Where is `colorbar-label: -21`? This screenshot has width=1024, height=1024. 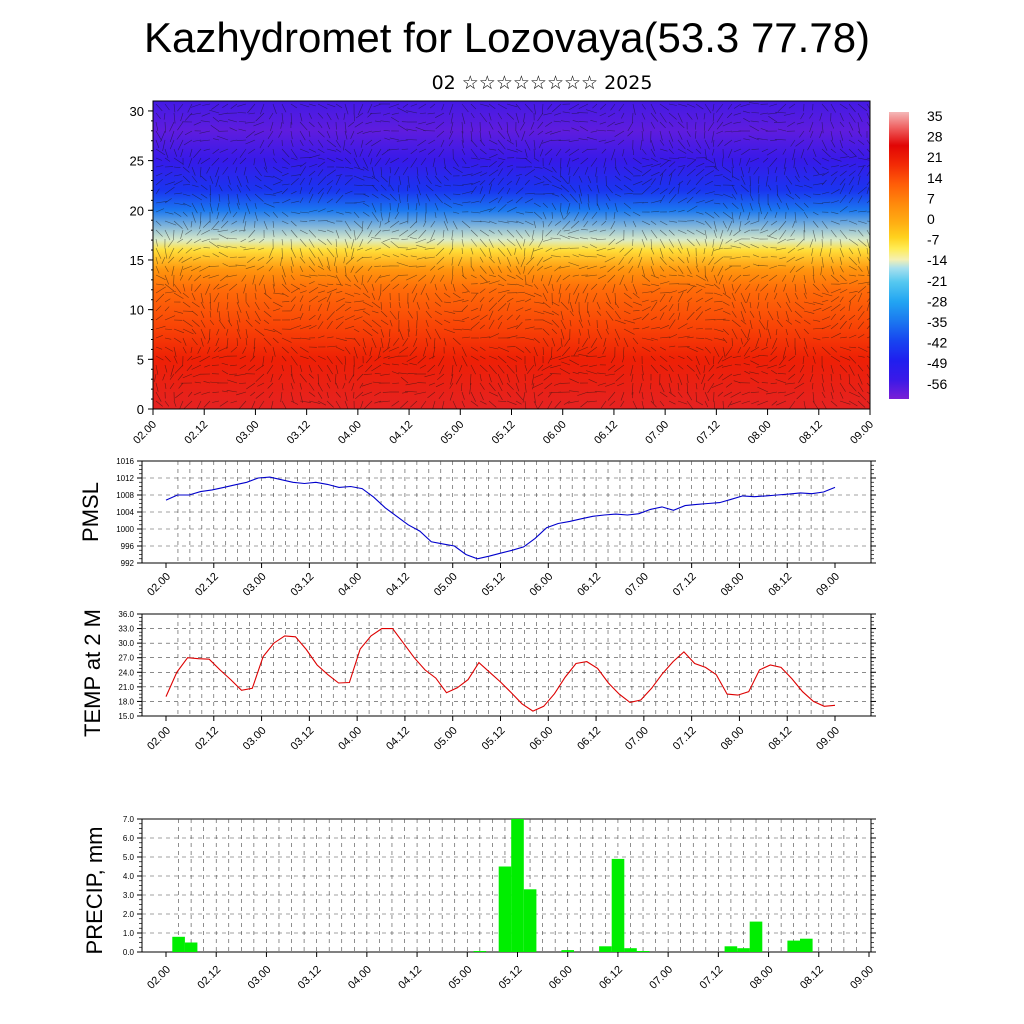 colorbar-label: -21 is located at coordinates (937, 281).